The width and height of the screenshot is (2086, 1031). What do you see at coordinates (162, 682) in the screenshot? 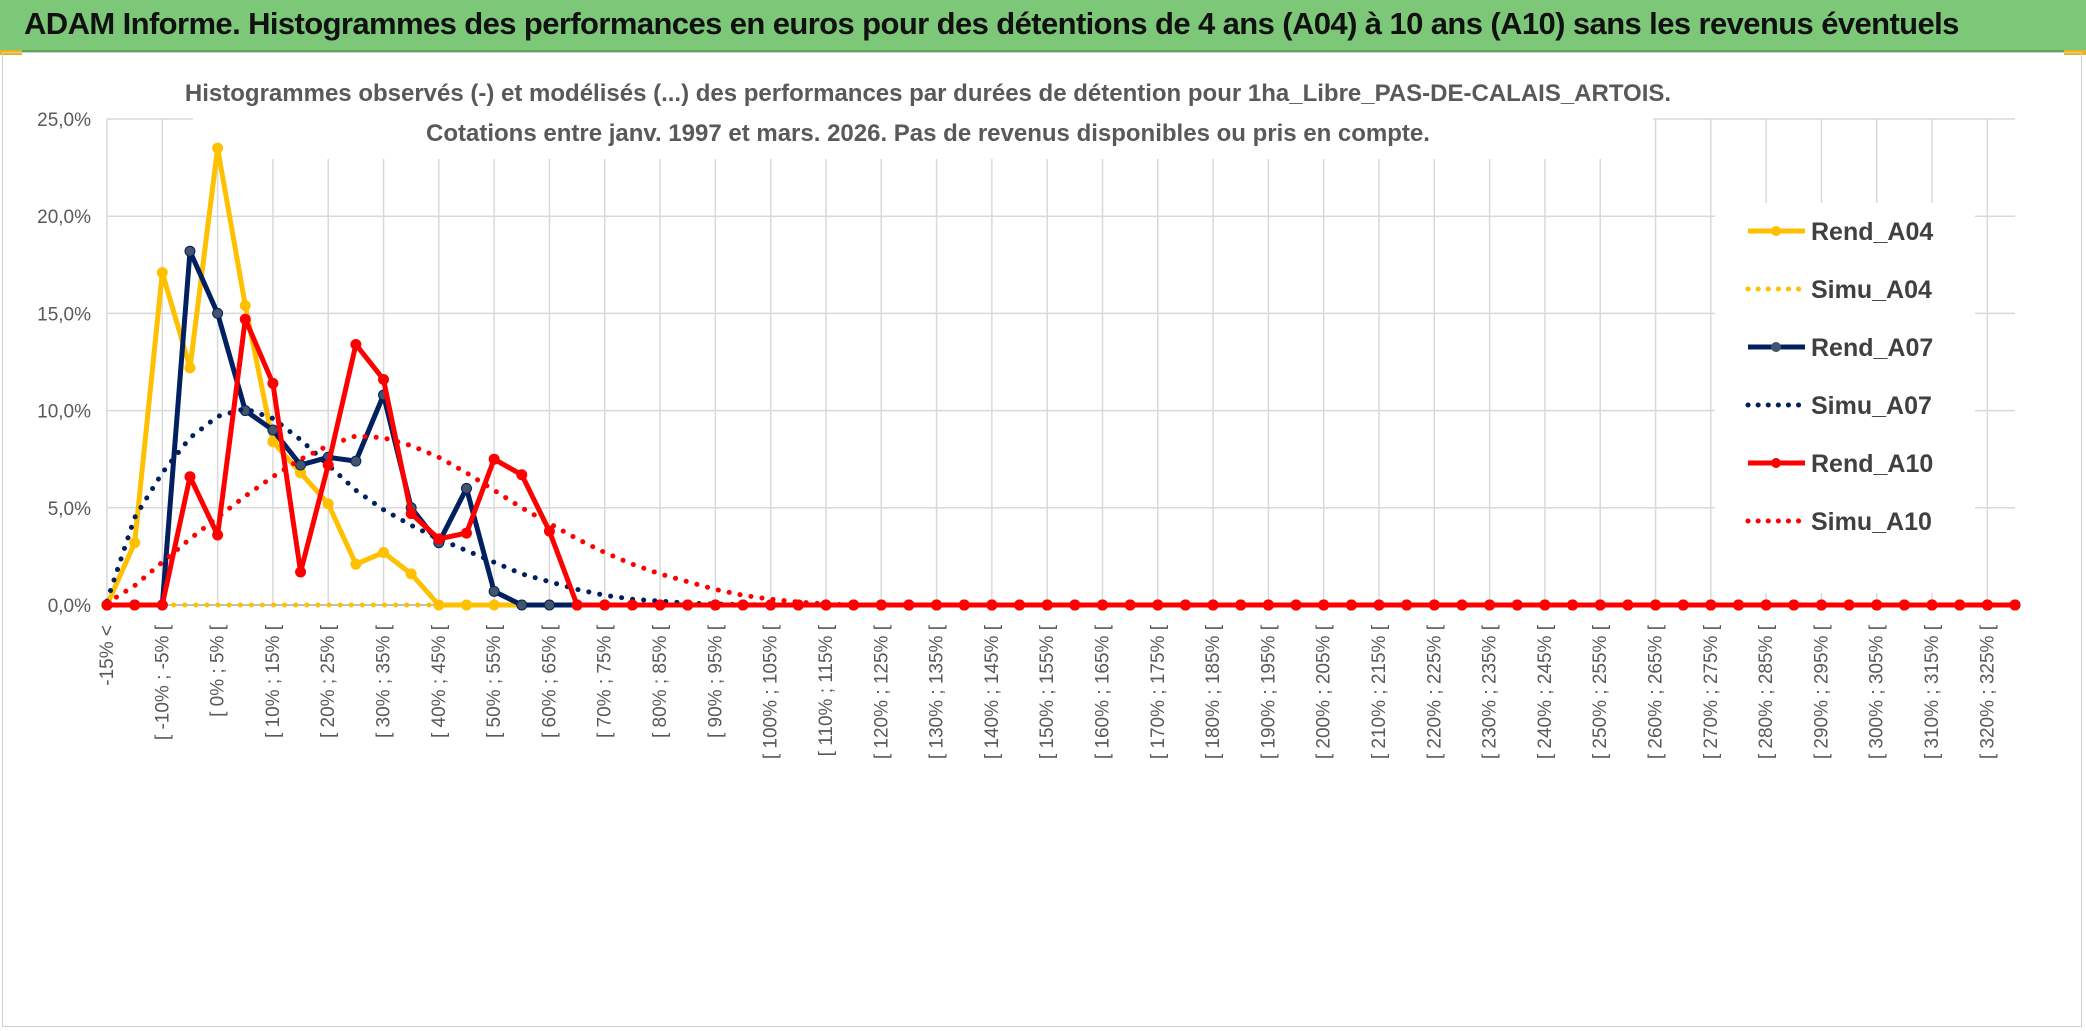
I see `x-tick-label: [ -10% ; -5% [` at bounding box center [162, 682].